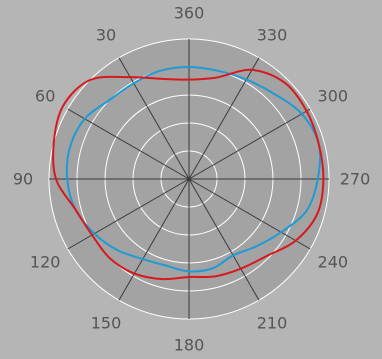 This screenshot has width=382, height=359. What do you see at coordinates (189, 13) in the screenshot?
I see `angular-tick-label: 360` at bounding box center [189, 13].